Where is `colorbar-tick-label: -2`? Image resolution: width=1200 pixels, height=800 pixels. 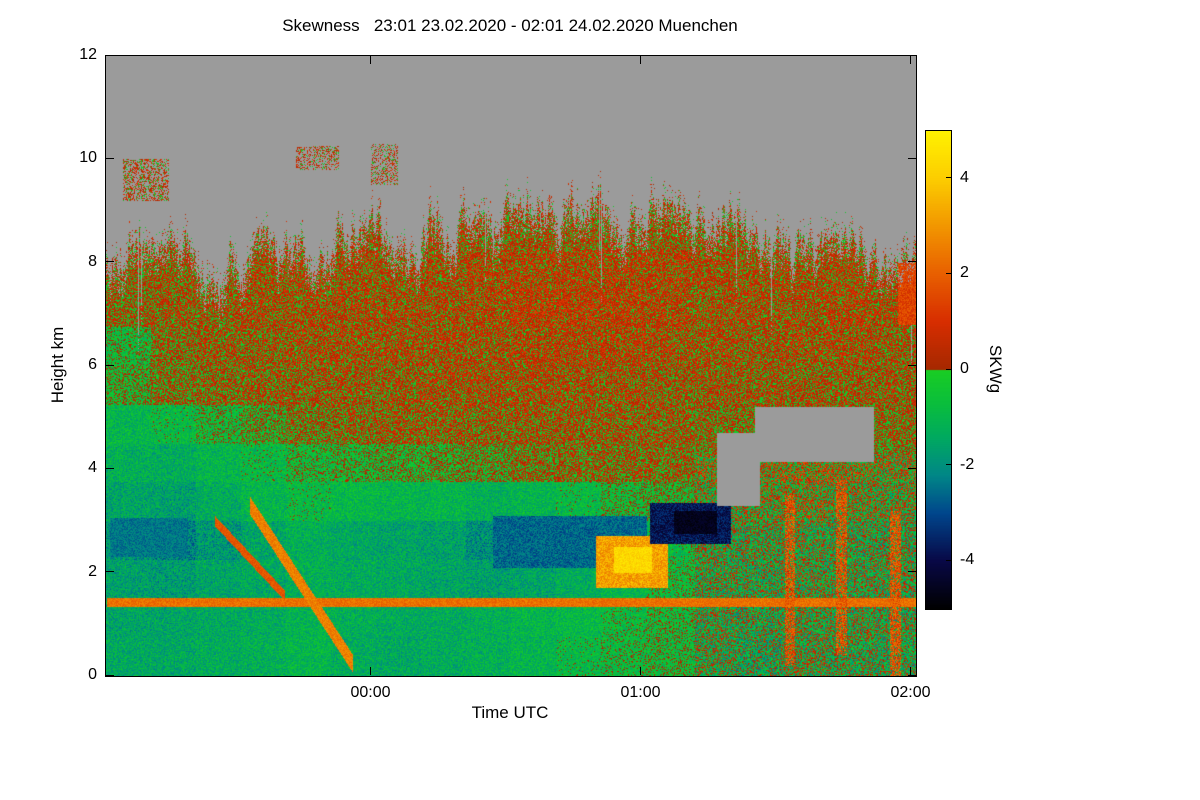 colorbar-tick-label: -2 is located at coordinates (967, 464).